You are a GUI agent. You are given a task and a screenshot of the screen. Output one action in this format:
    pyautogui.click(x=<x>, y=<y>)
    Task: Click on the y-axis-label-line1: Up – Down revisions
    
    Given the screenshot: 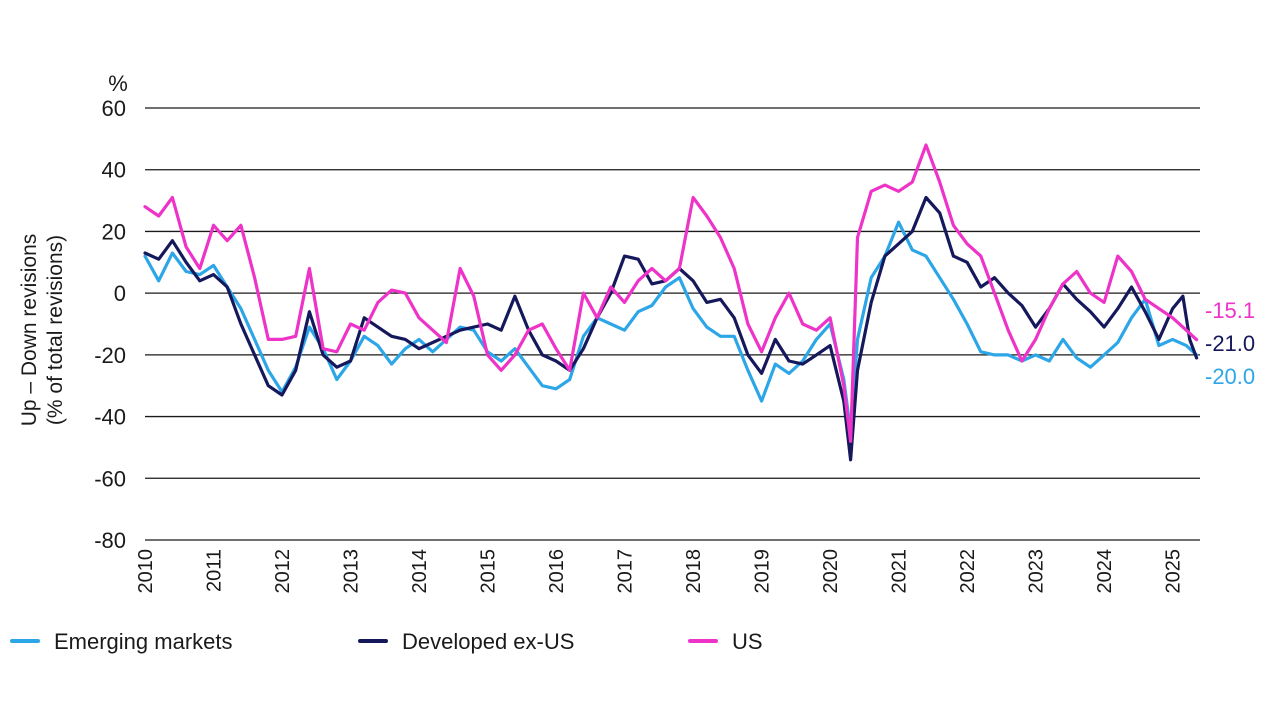 What is the action you would take?
    pyautogui.click(x=29, y=330)
    